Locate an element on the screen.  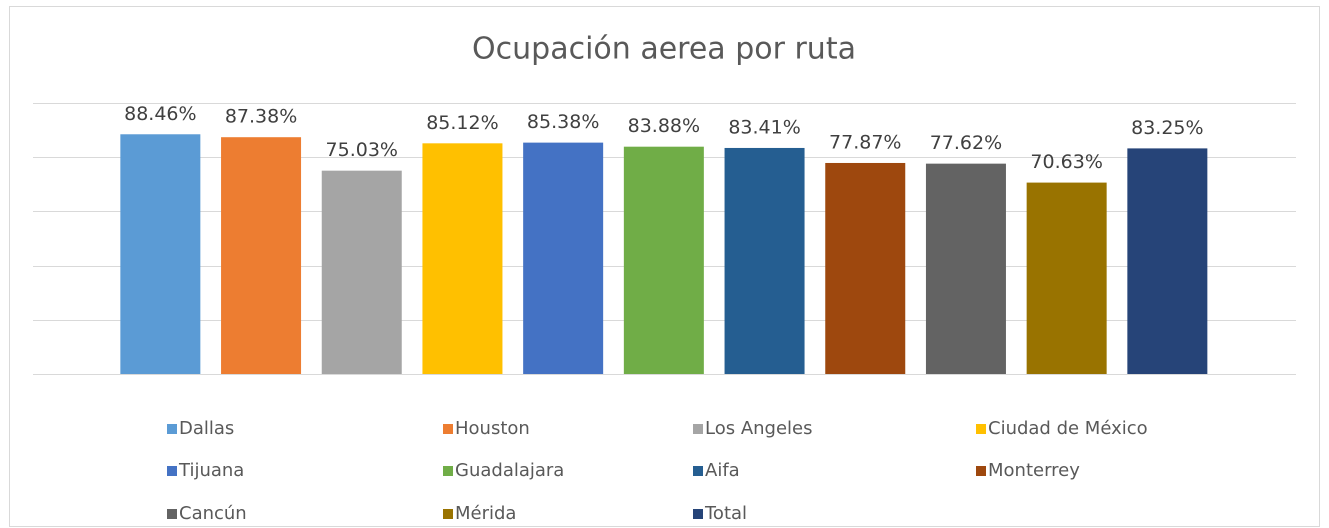
data-label: 75.03% is located at coordinates (362, 150).